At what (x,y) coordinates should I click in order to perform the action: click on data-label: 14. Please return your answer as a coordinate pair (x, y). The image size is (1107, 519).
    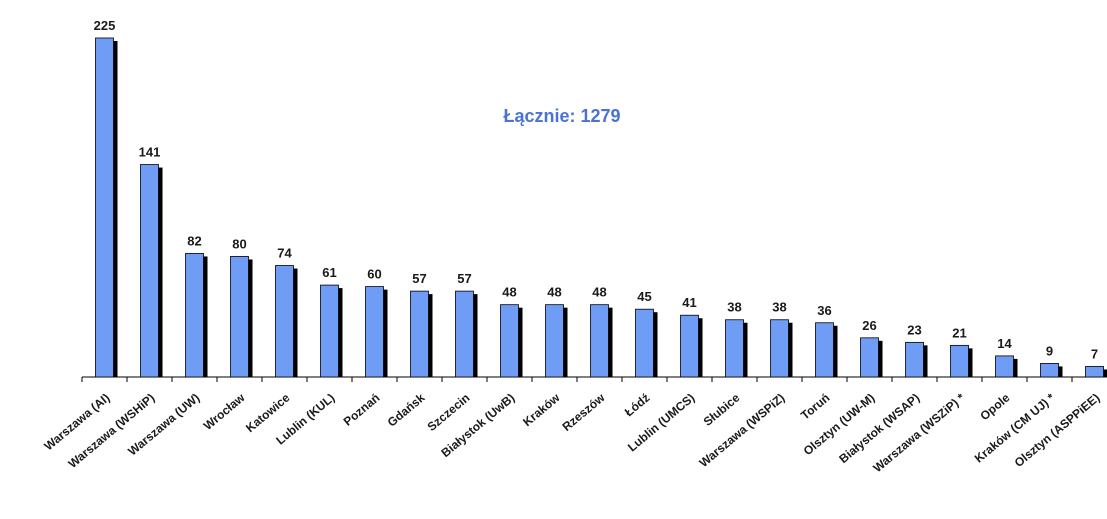
    Looking at the image, I should click on (1004, 343).